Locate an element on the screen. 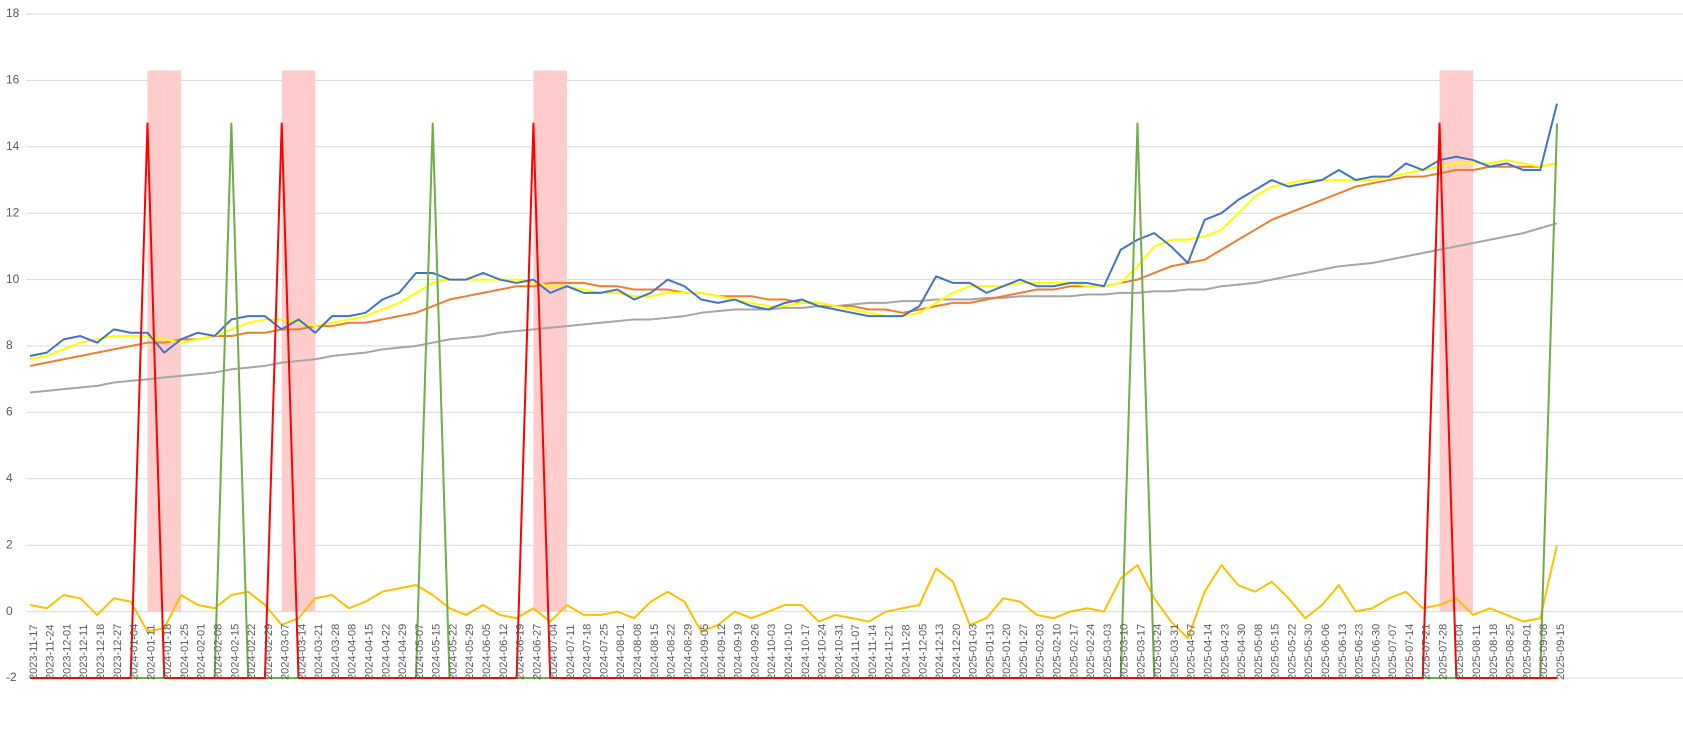 Image resolution: width=1683 pixels, height=732 pixels. x-tick-label: 2024-08-15 is located at coordinates (655, 652).